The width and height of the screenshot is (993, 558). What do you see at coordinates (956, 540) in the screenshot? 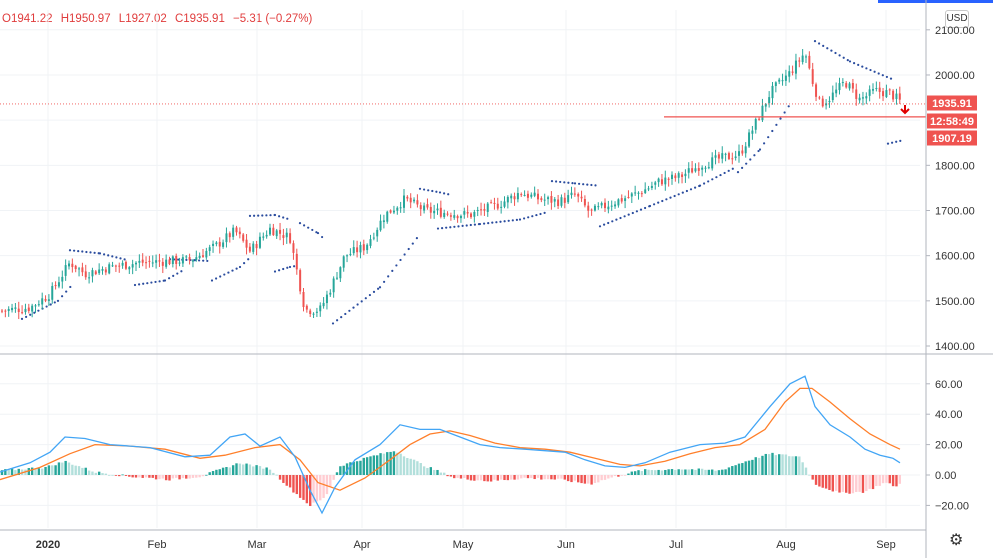
I see `gear-icon: ⚙` at bounding box center [956, 540].